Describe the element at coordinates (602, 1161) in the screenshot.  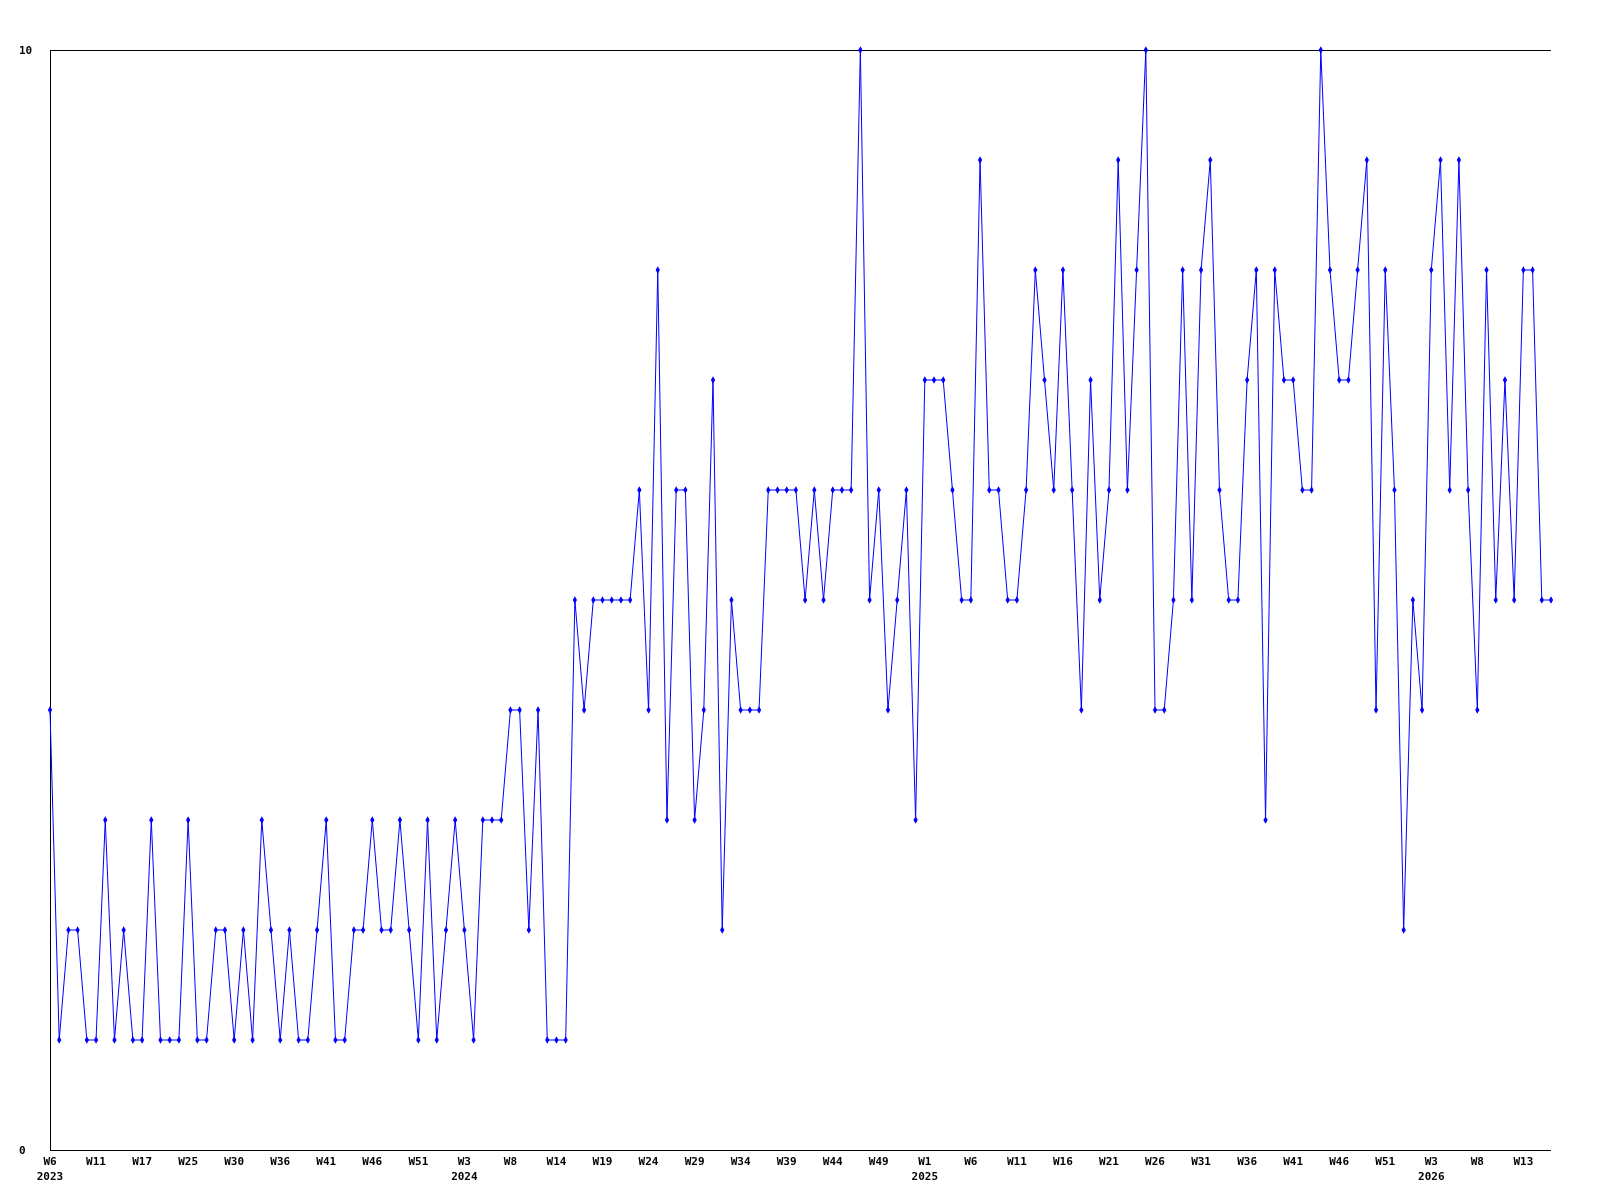
I see `x-tick-label: W19` at that location.